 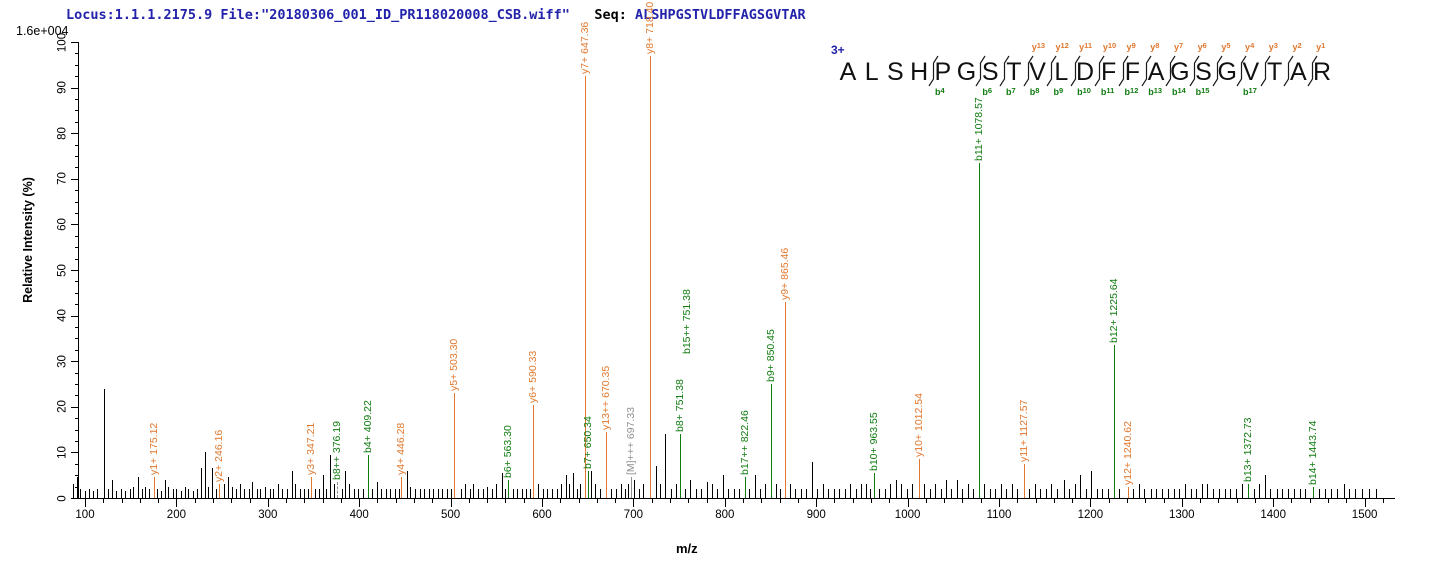 I want to click on peak-label: y1+ 175.12, so click(x=153, y=449).